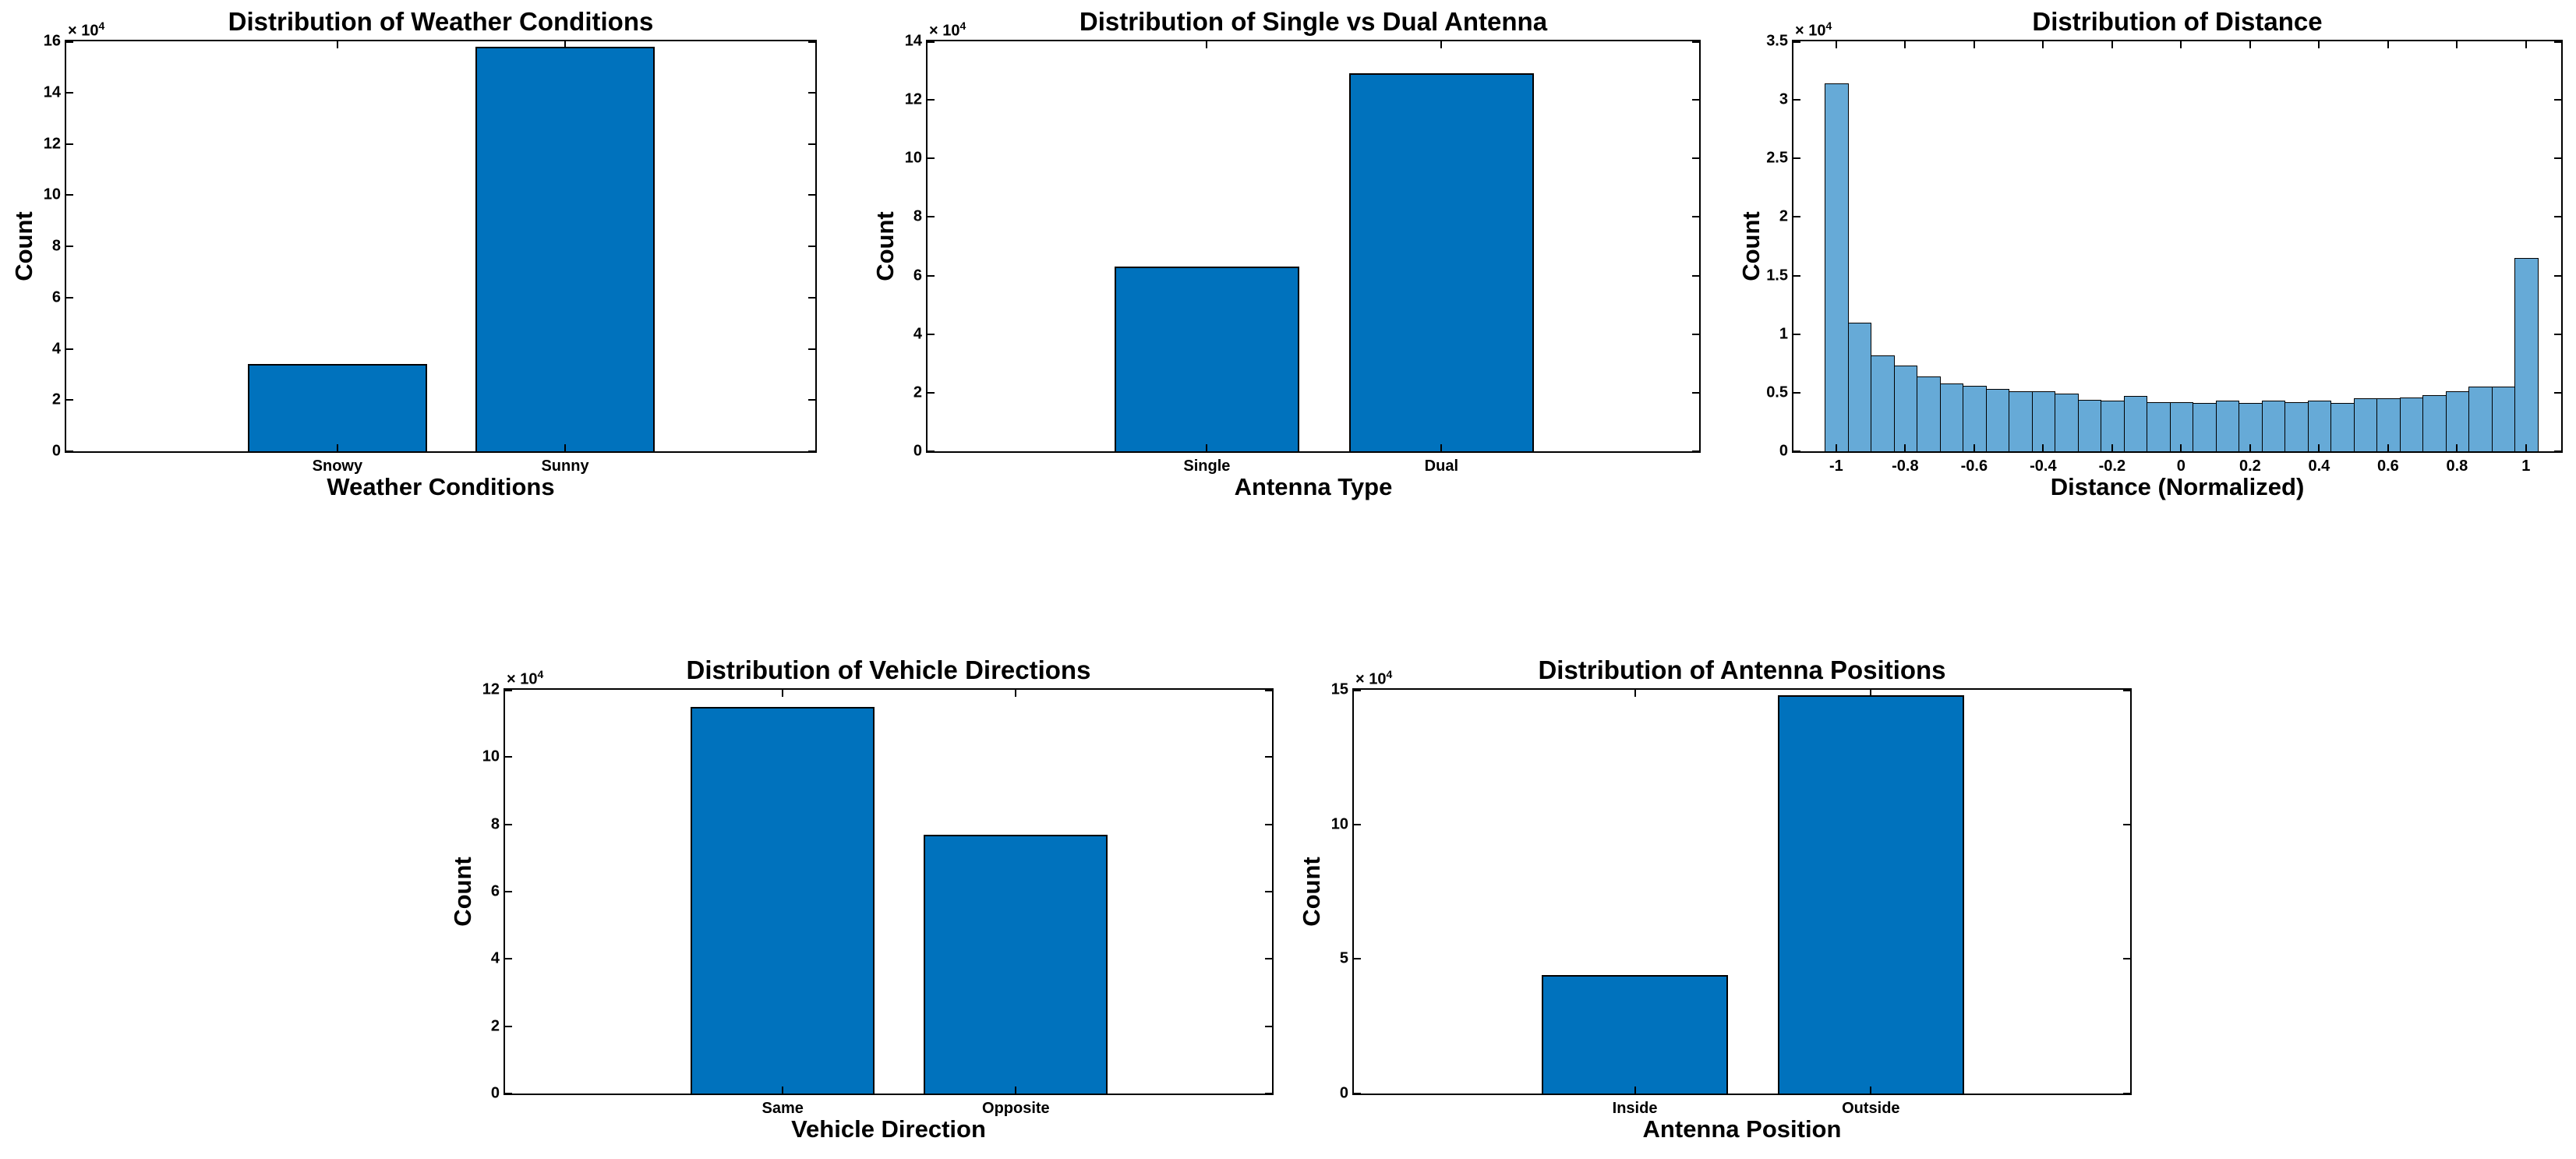 This screenshot has height=1159, width=2576. Describe the element at coordinates (495, 958) in the screenshot. I see `y-tick-label: 4` at that location.